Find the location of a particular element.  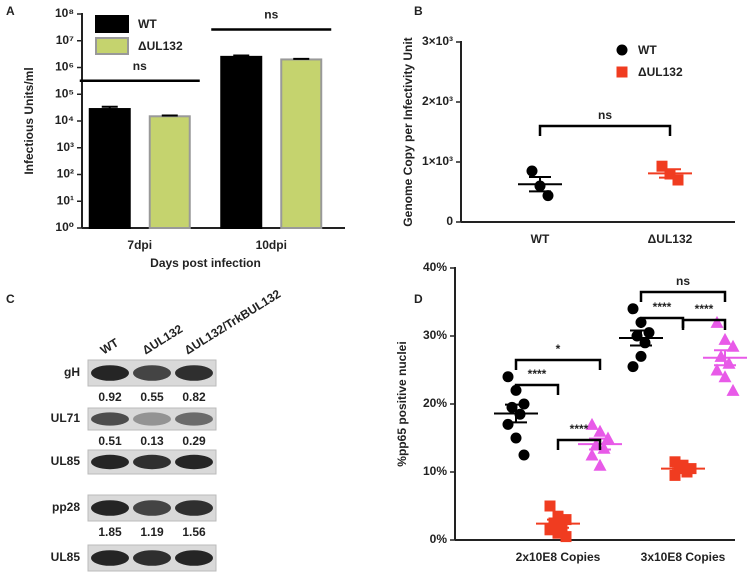

row-label: UL85 is located at coordinates (66, 461).